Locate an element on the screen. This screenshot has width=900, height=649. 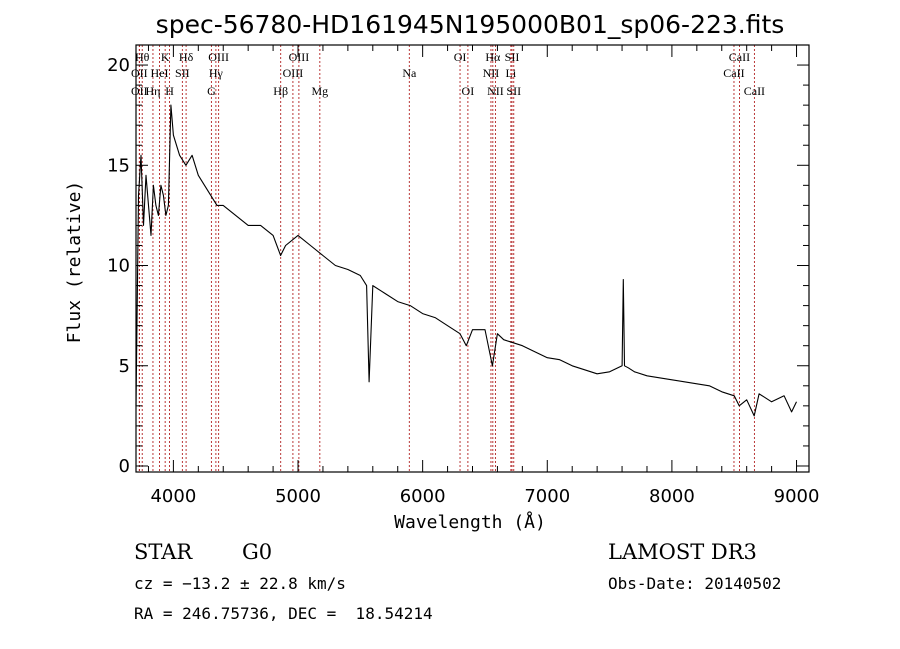
spectral-line-label: Li is located at coordinates (511, 73).